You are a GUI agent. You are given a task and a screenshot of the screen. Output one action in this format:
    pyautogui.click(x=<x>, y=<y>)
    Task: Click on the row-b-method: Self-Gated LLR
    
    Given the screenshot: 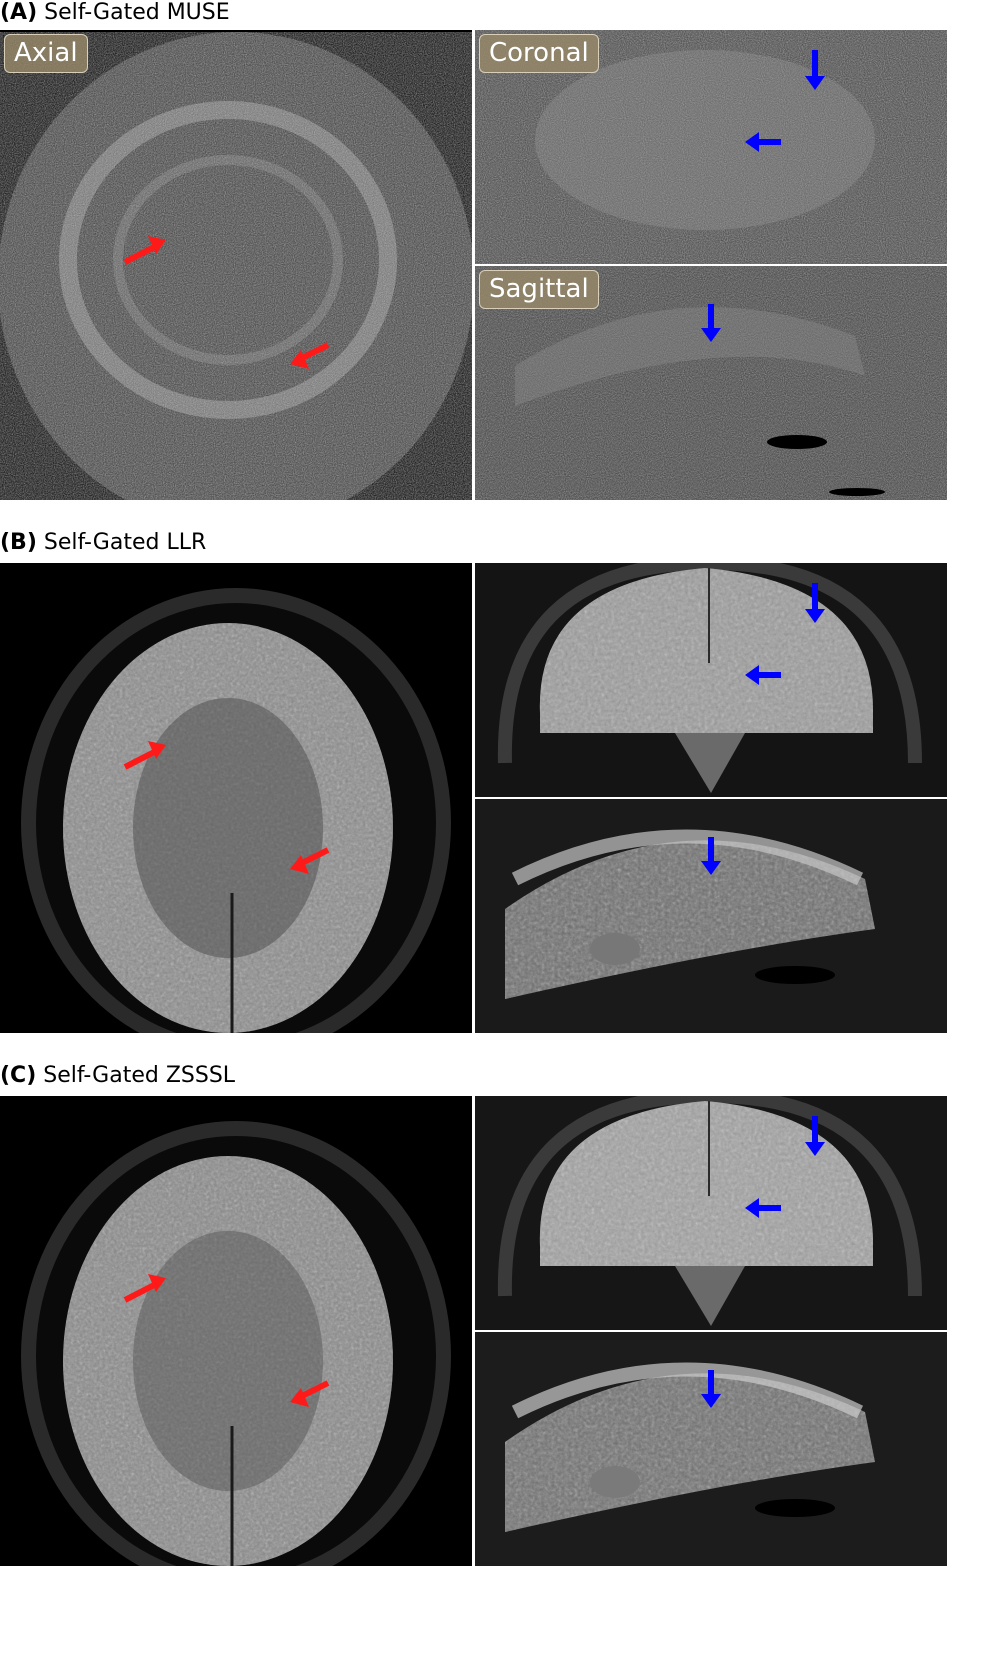 What is the action you would take?
    pyautogui.click(x=125, y=542)
    